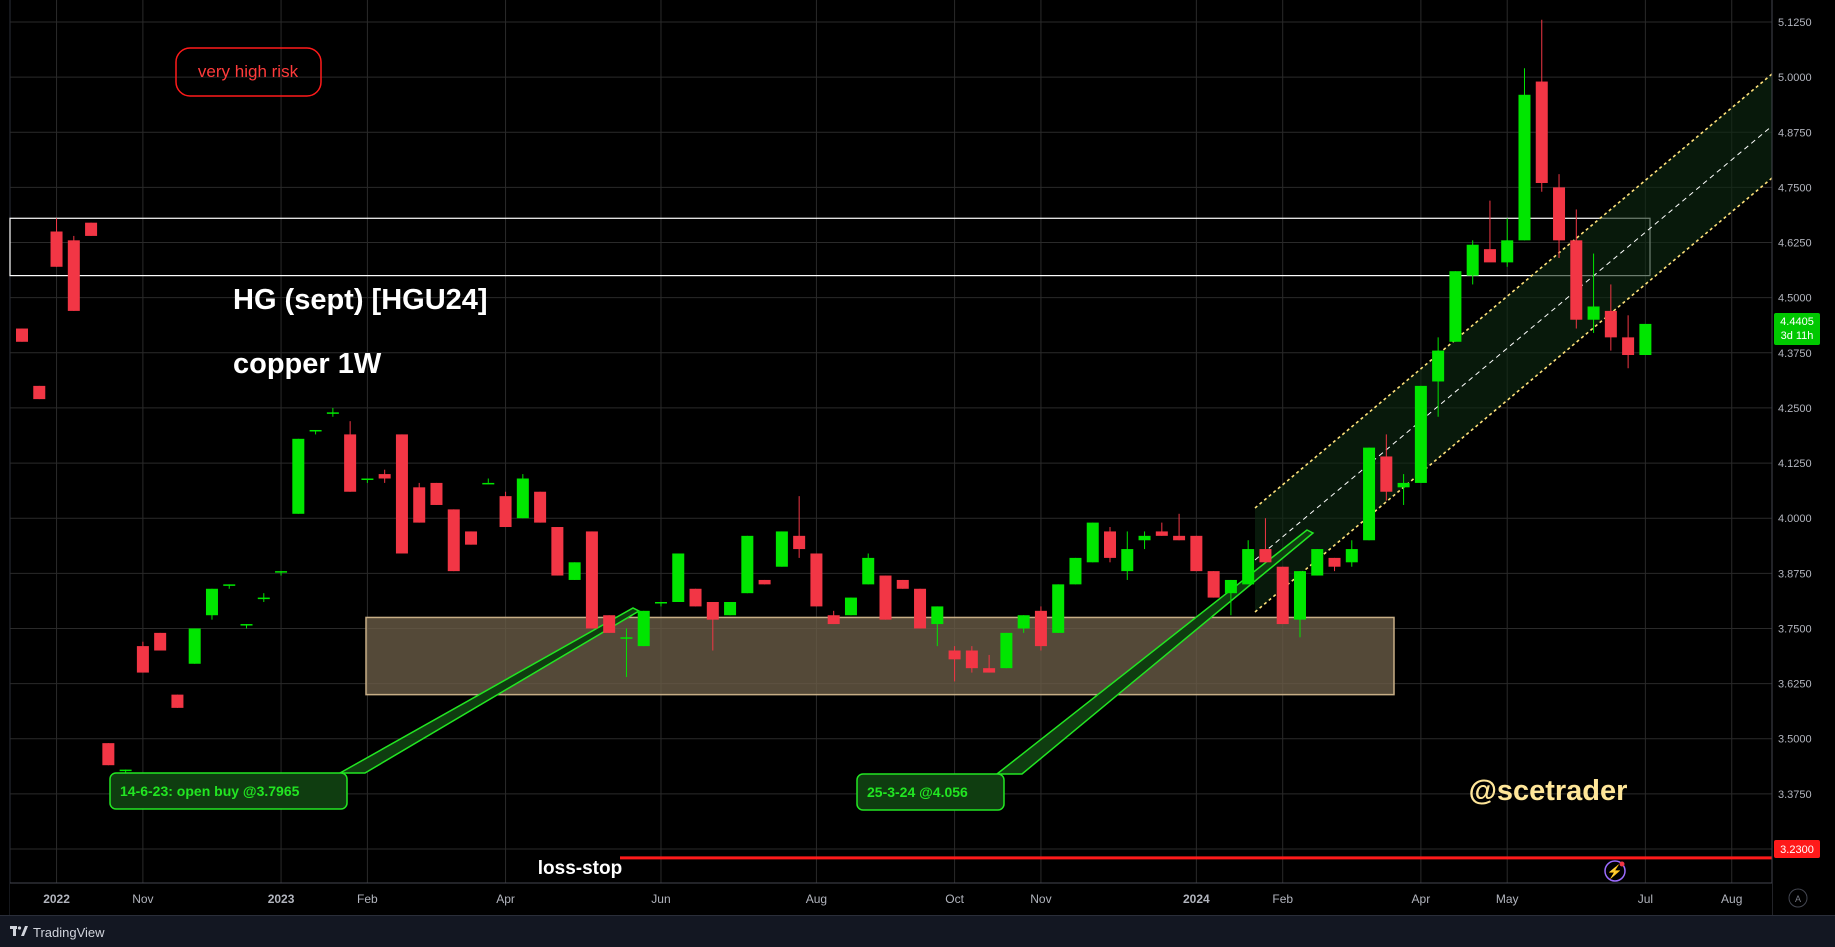 This screenshot has height=947, width=1835. I want to click on channel-median, so click(1513, 343).